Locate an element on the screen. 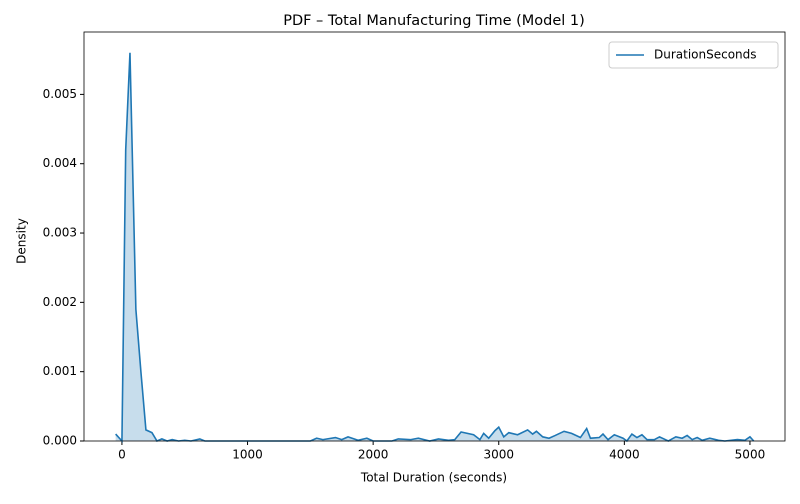  x-tick-label: 2000 is located at coordinates (373, 455).